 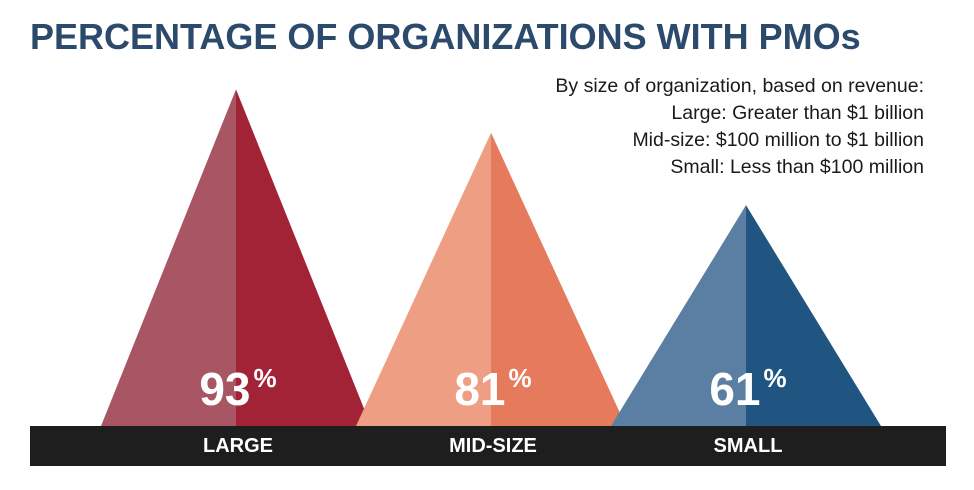 What do you see at coordinates (423, 279) in the screenshot?
I see `triangle-mid-size-left-face` at bounding box center [423, 279].